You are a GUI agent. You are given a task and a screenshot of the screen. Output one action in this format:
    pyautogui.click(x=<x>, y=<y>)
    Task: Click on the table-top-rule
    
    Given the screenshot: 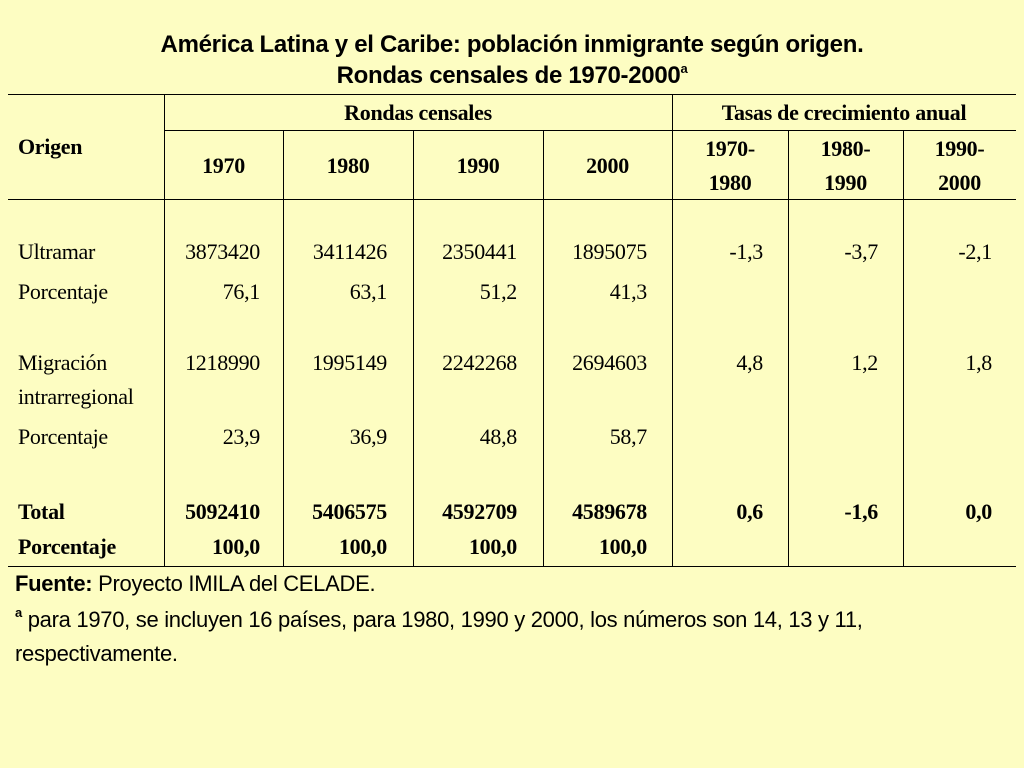 What is the action you would take?
    pyautogui.click(x=512, y=94)
    